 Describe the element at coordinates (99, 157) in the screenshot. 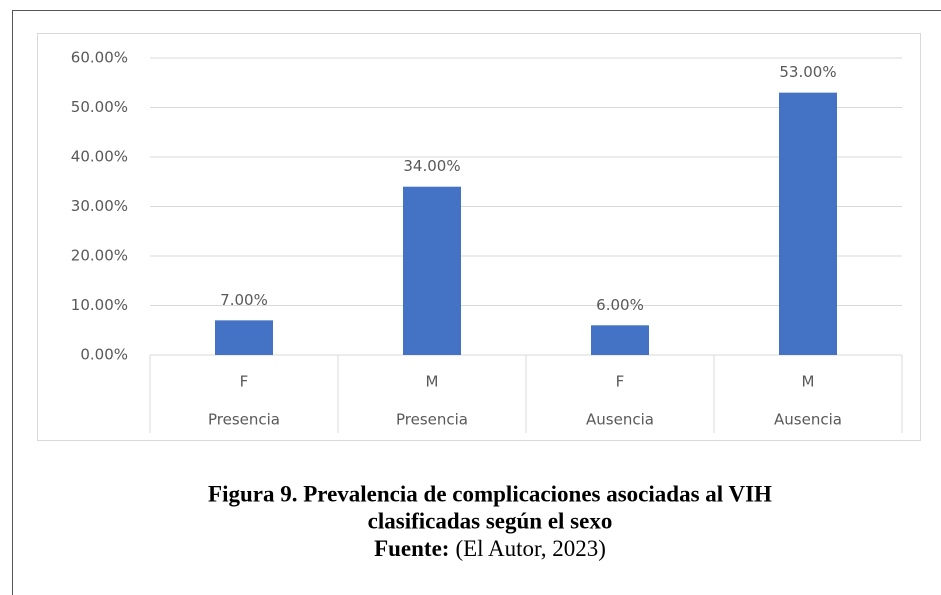

I see `y-tick-label: 40.00%` at that location.